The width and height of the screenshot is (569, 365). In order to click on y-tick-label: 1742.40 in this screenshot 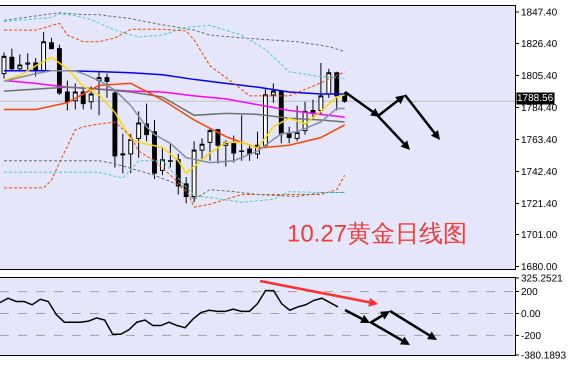, I will do `click(539, 172)`.